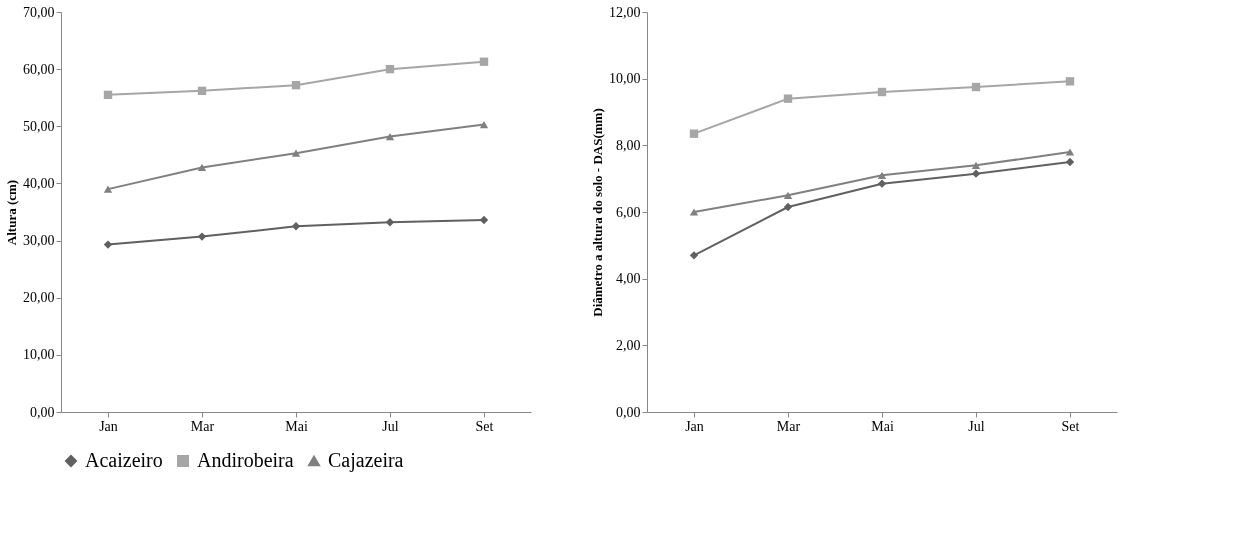 Image resolution: width=1253 pixels, height=559 pixels. Describe the element at coordinates (39, 12) in the screenshot. I see `y-tick-label: 70,00` at that location.